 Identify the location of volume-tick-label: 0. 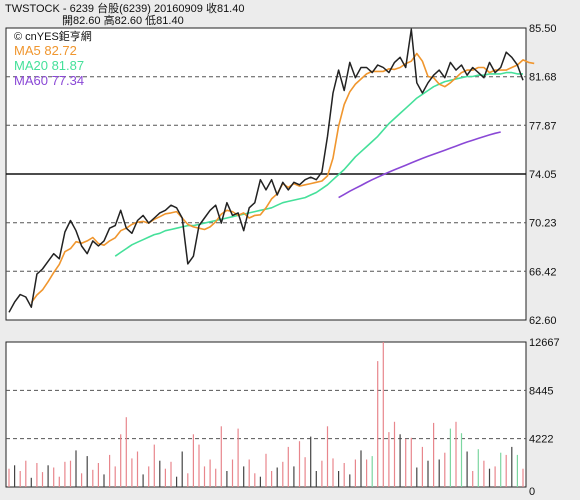
(532, 492).